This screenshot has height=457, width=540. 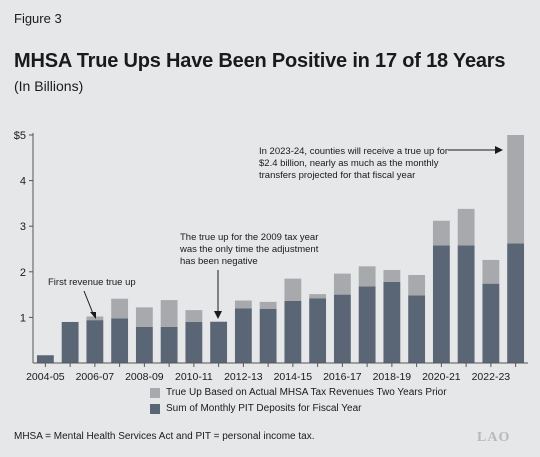 I want to click on y-tick-label: 2, so click(x=23, y=273).